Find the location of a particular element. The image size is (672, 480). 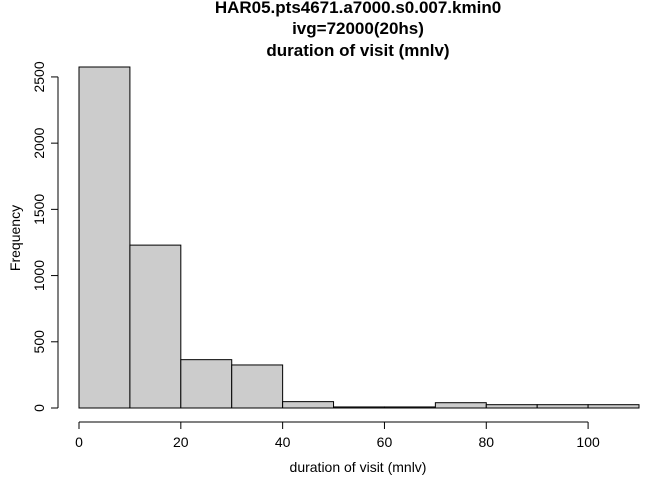

y-axis-label: Frequency is located at coordinates (15, 238).